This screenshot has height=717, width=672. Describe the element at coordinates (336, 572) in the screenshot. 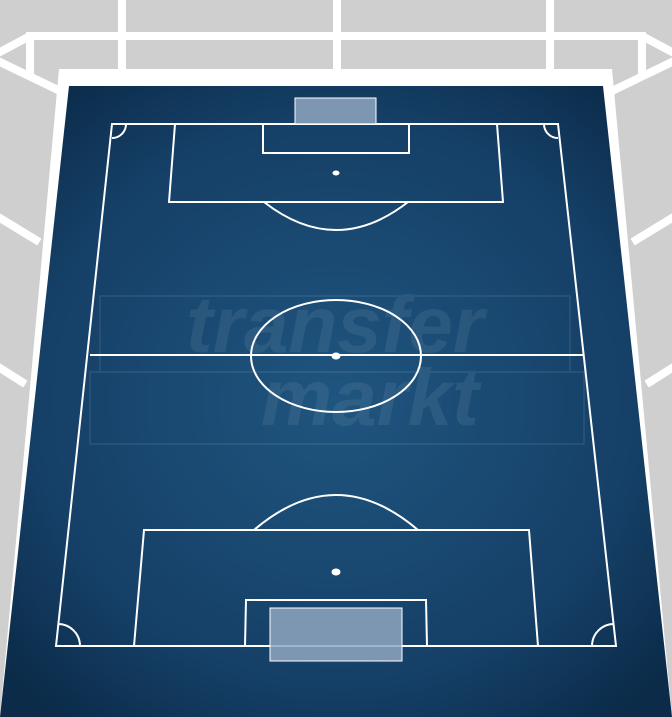

I see `bottom-penalty-spot` at that location.